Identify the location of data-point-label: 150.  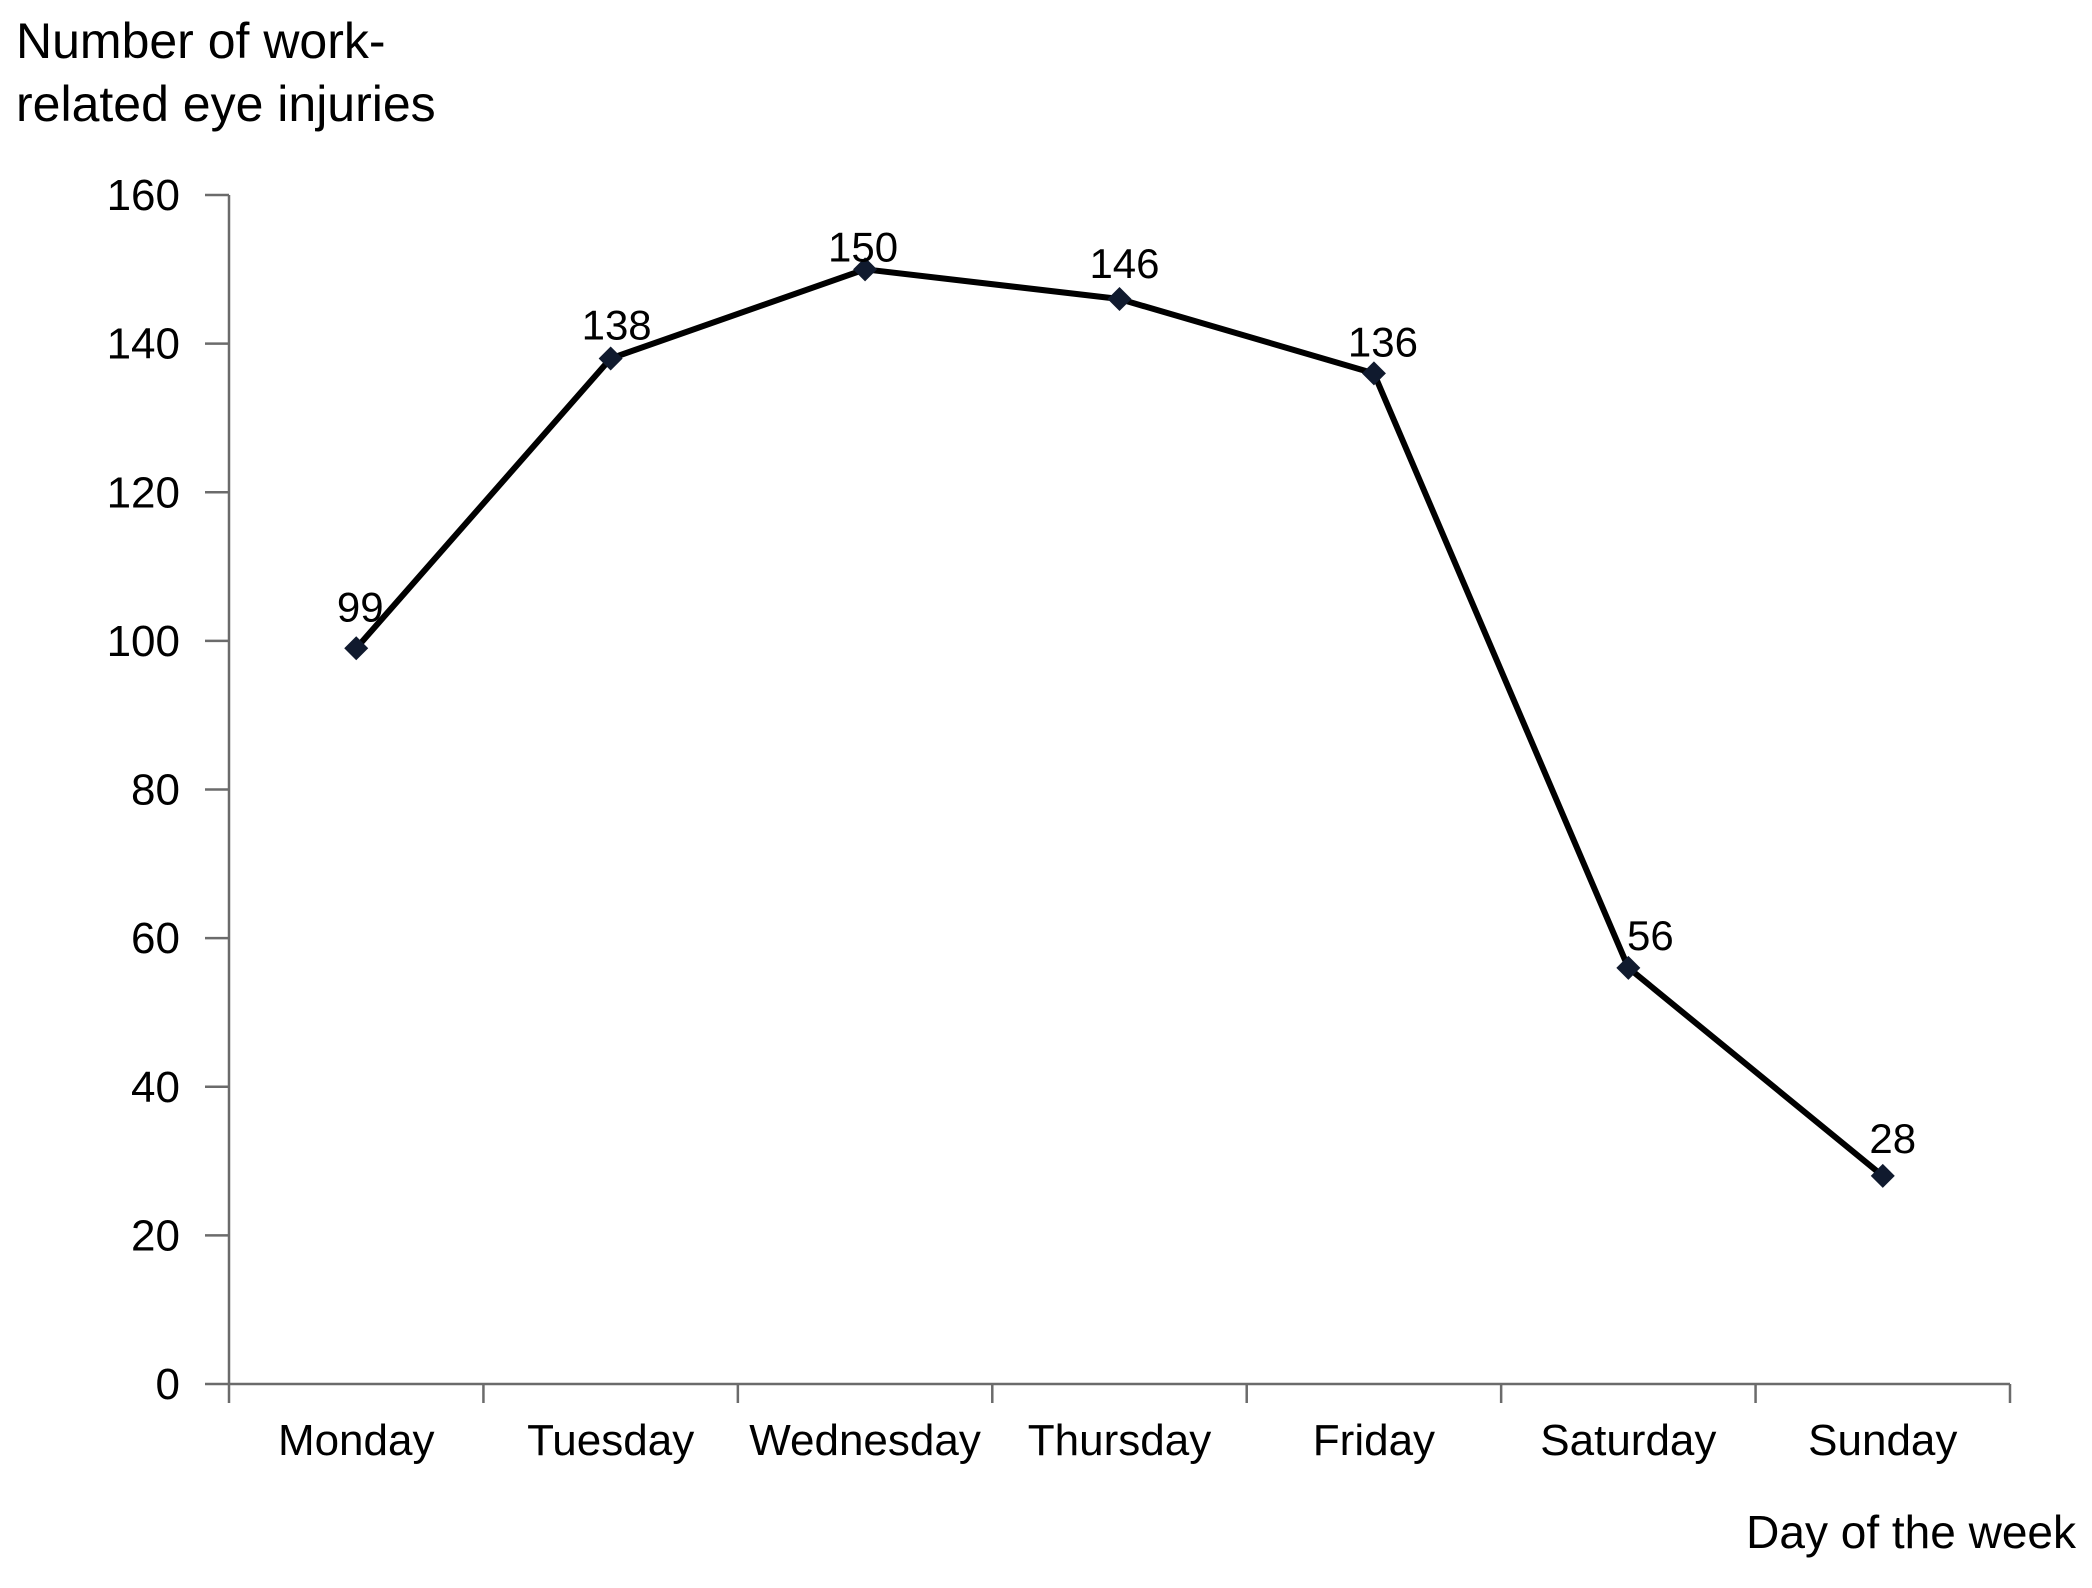
(863, 246).